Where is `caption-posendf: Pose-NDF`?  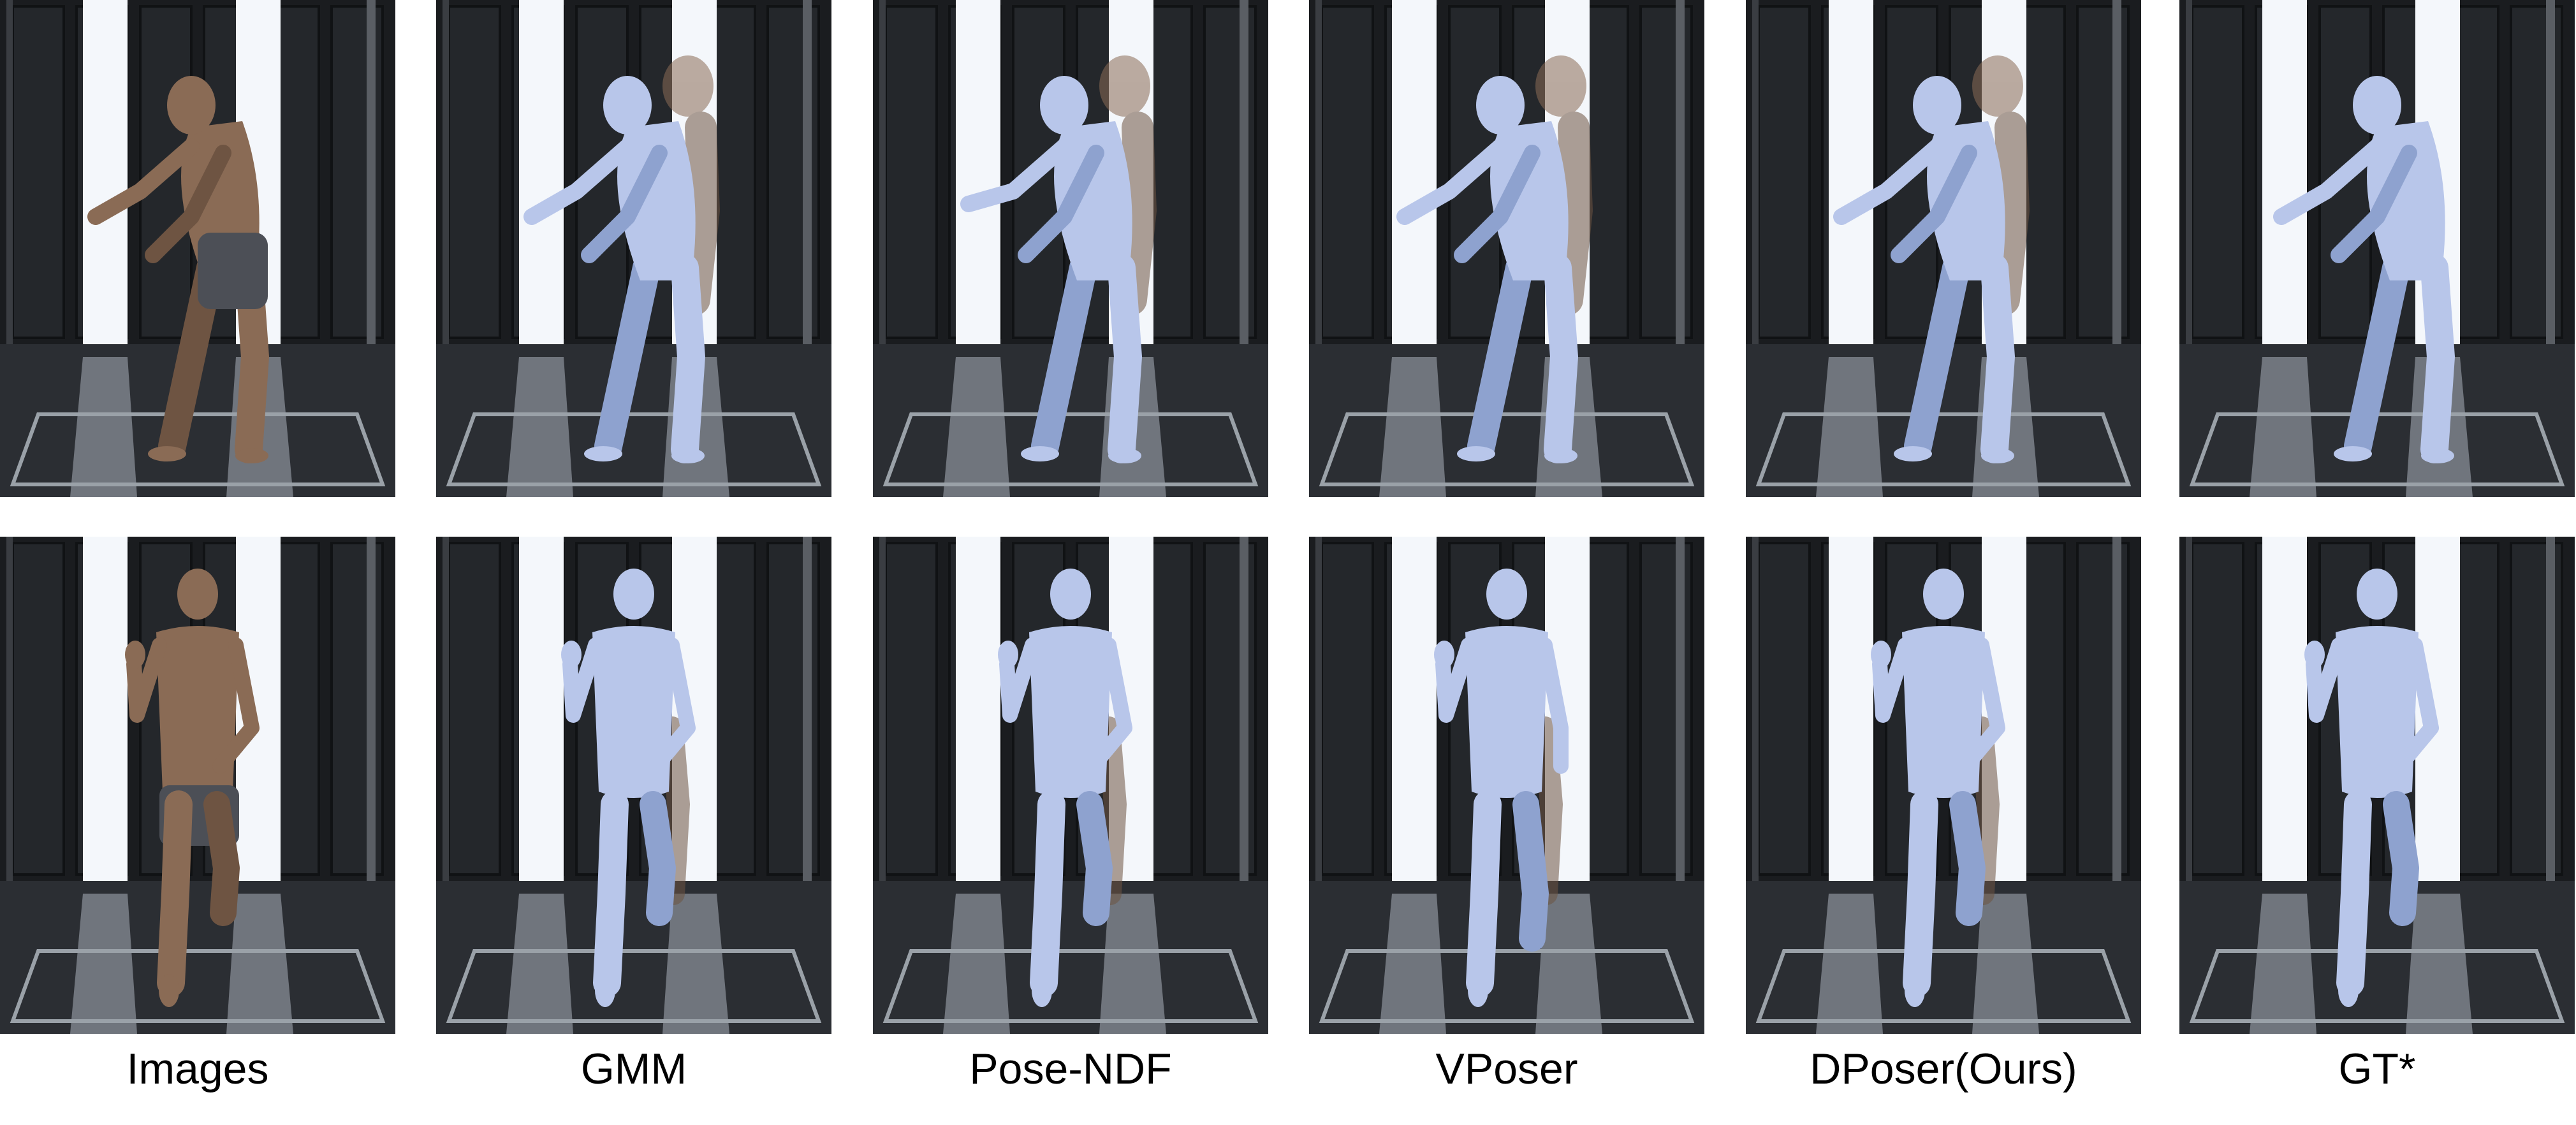
caption-posendf: Pose-NDF is located at coordinates (1070, 1069).